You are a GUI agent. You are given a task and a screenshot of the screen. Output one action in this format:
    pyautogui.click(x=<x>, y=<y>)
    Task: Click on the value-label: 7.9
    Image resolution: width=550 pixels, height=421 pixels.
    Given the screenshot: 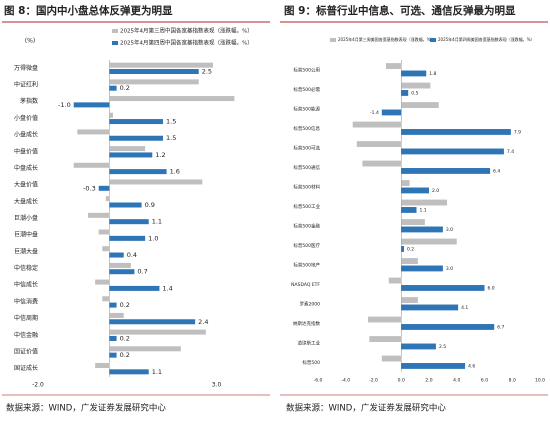 What is the action you would take?
    pyautogui.click(x=517, y=132)
    